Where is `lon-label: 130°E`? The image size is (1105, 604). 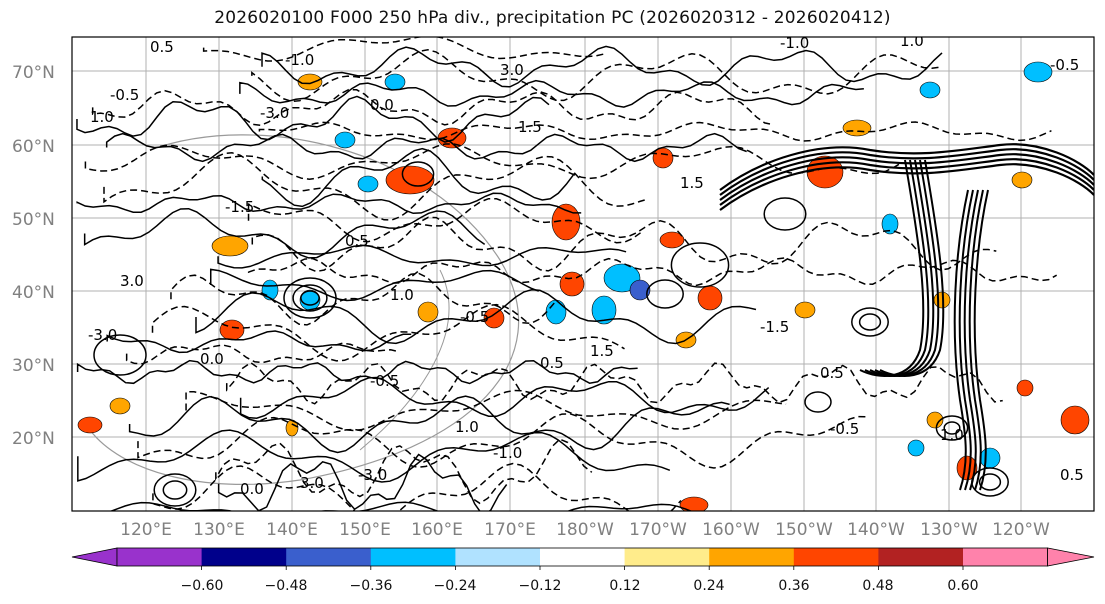
lon-label: 130°E is located at coordinates (219, 530).